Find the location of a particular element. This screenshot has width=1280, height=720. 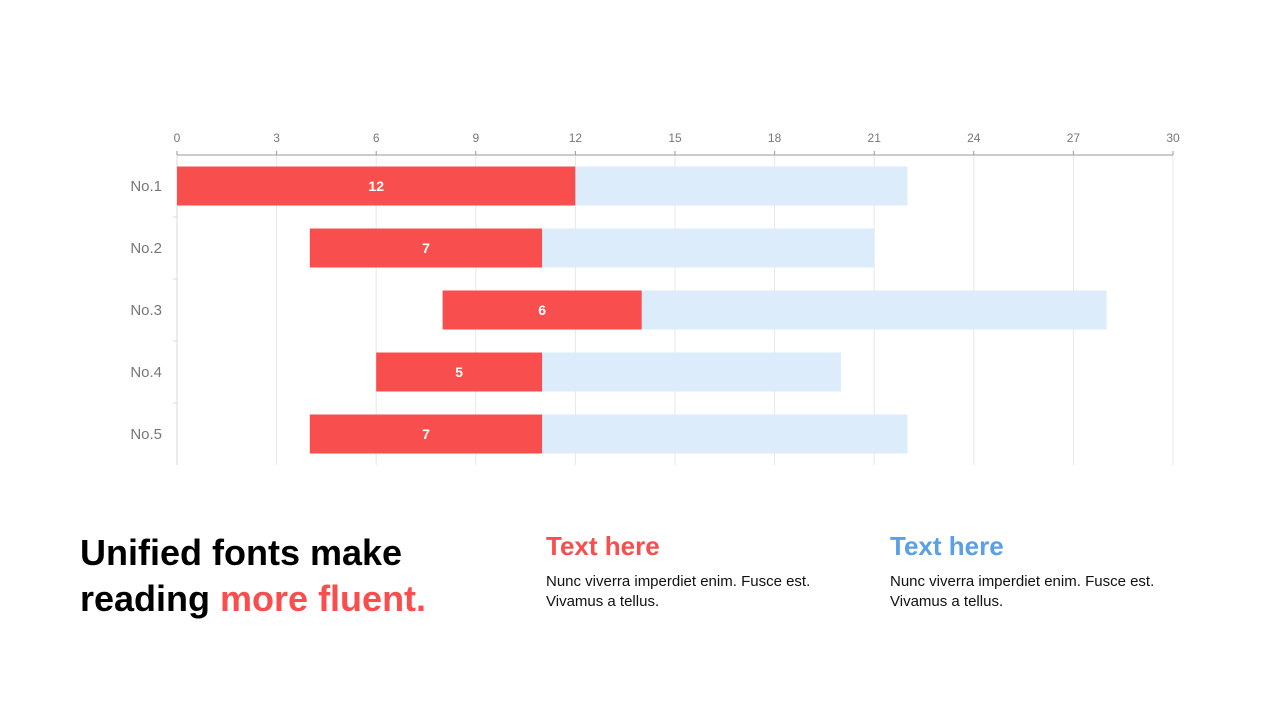

y-category-label: No.1 is located at coordinates (146, 186).